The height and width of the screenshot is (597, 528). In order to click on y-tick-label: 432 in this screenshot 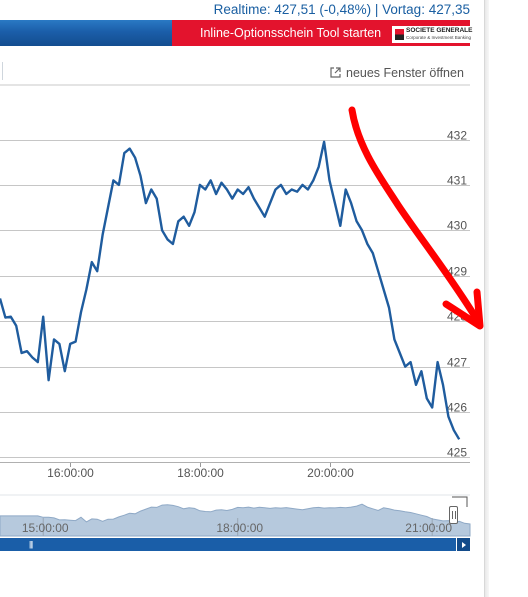, I will do `click(457, 136)`.